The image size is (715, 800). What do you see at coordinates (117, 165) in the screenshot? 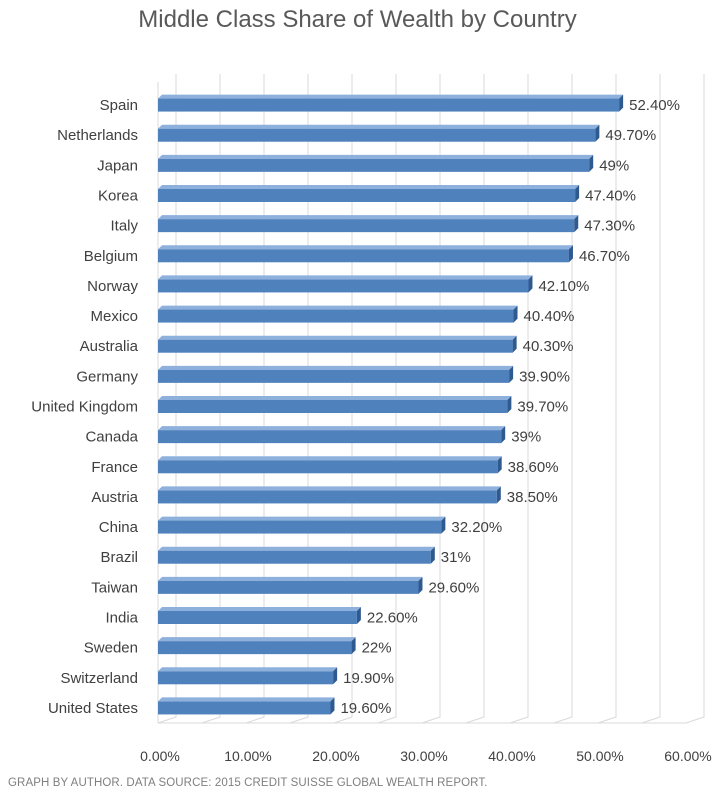
I see `category-label: Japan` at bounding box center [117, 165].